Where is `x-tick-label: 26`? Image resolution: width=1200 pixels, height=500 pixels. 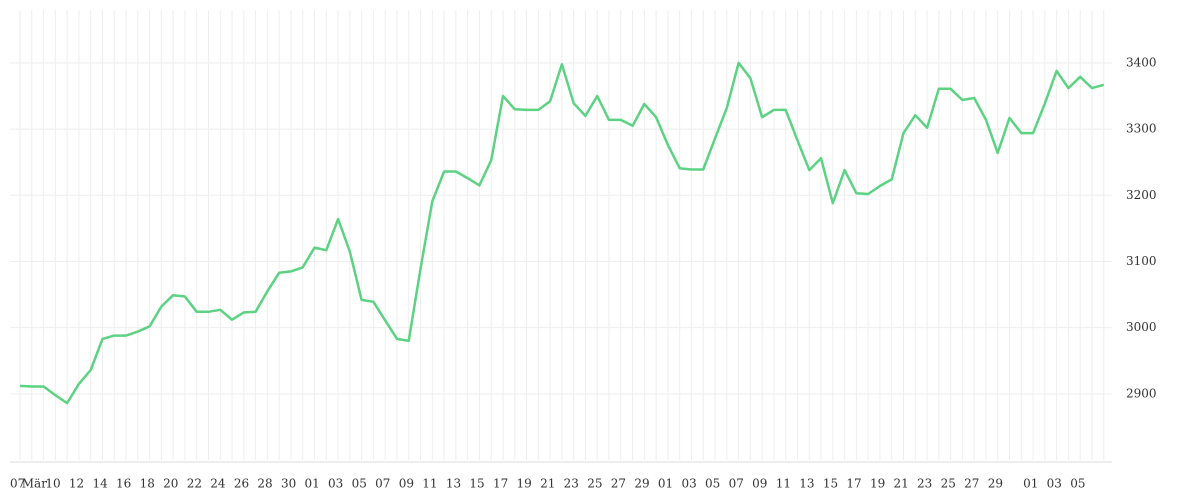
x-tick-label: 26 is located at coordinates (241, 484).